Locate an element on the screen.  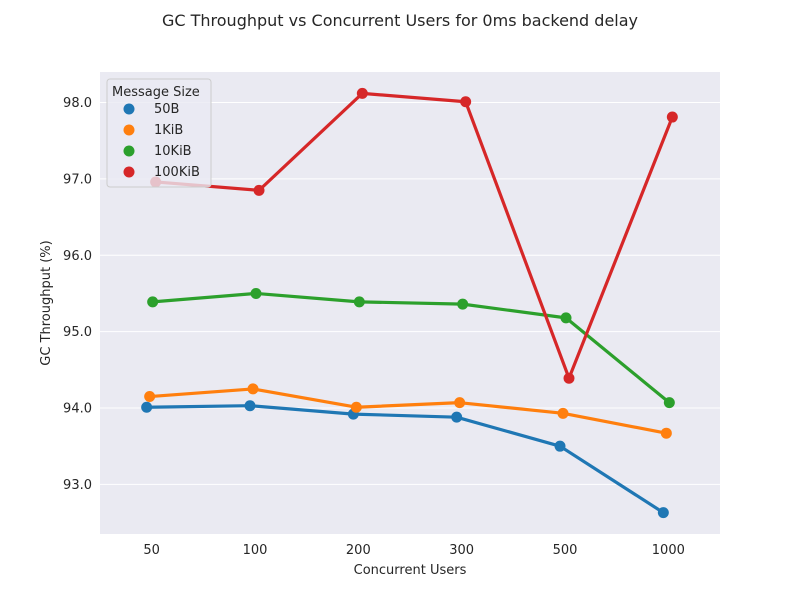
x-axis-label: Concurrent Users is located at coordinates (410, 570).